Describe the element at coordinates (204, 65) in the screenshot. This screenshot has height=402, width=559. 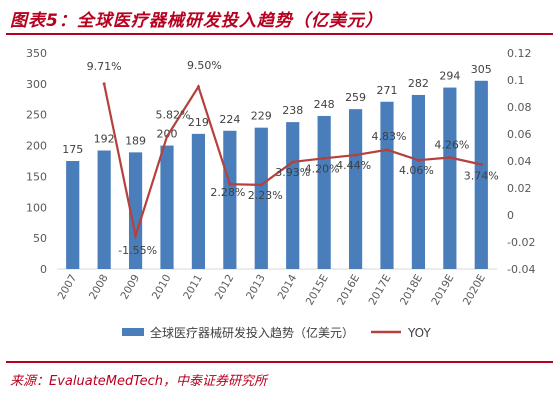
I see `yoy-value-label: 9.50%` at that location.